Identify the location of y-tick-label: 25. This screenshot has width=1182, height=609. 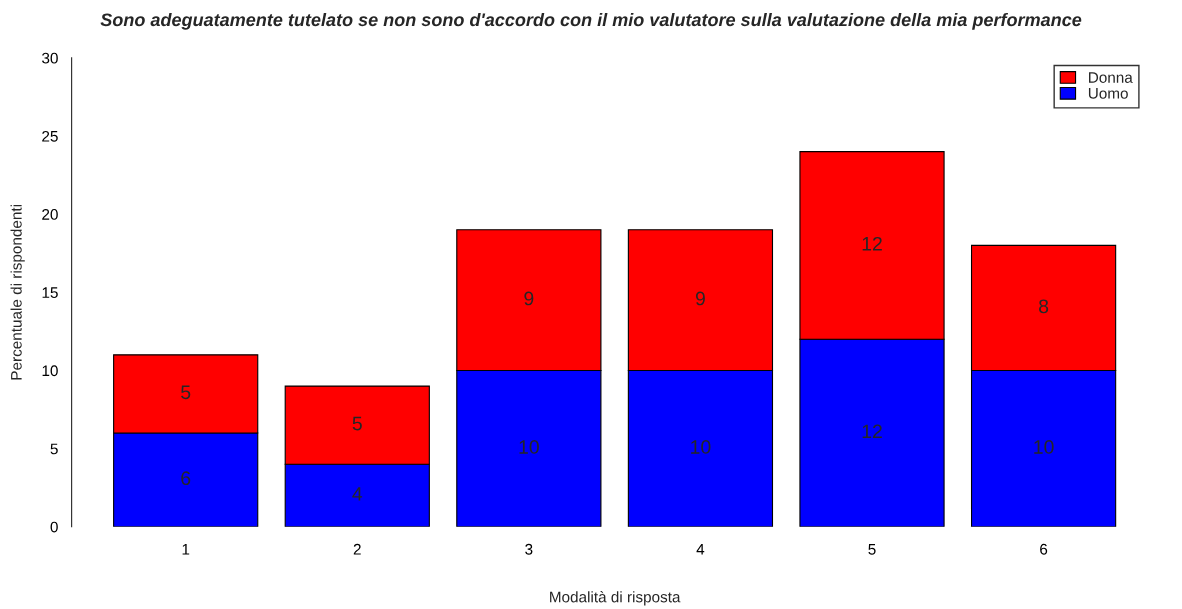
(50, 136).